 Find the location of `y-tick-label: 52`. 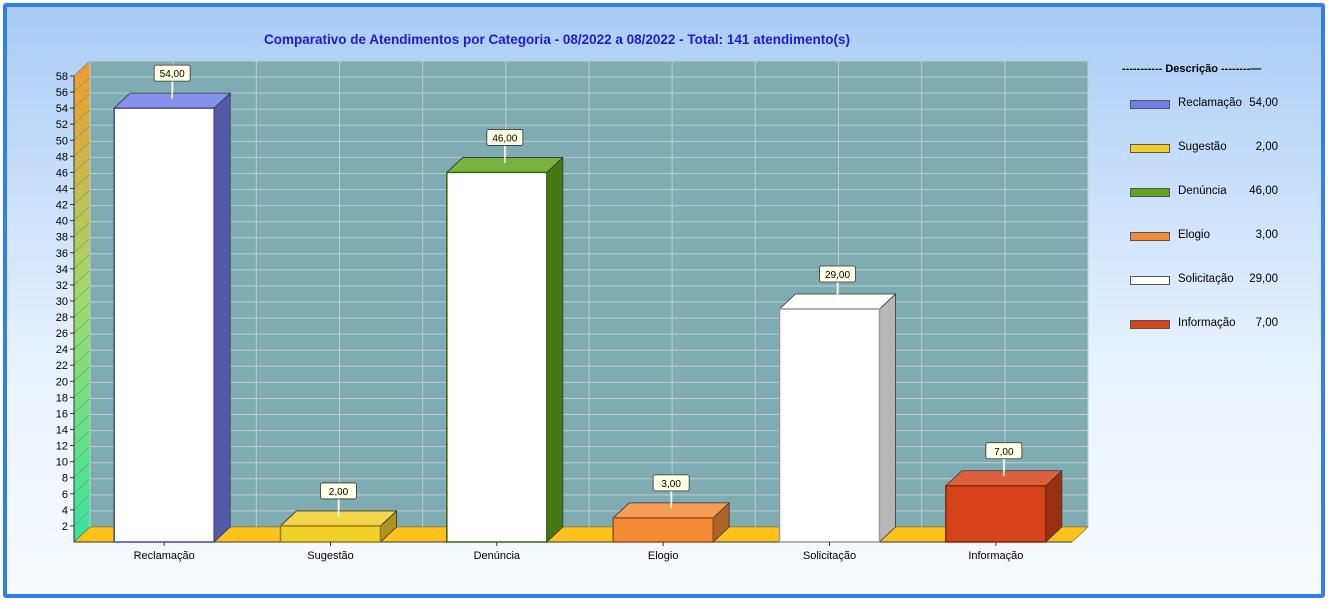

y-tick-label: 52 is located at coordinates (62, 125).